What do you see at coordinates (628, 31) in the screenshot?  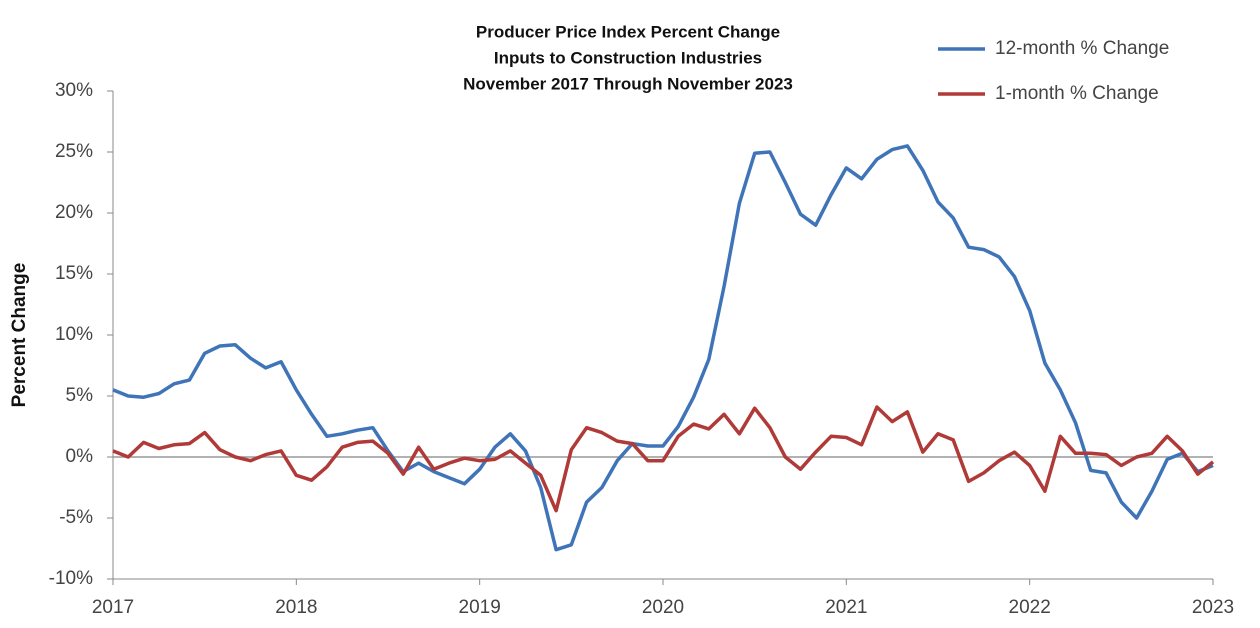 I see `chart-title: Producer Price Index Percent Change` at bounding box center [628, 31].